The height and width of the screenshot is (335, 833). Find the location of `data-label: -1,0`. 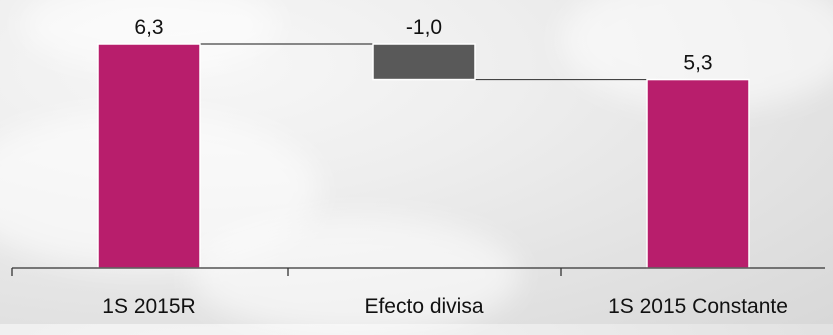

data-label: -1,0 is located at coordinates (424, 27).